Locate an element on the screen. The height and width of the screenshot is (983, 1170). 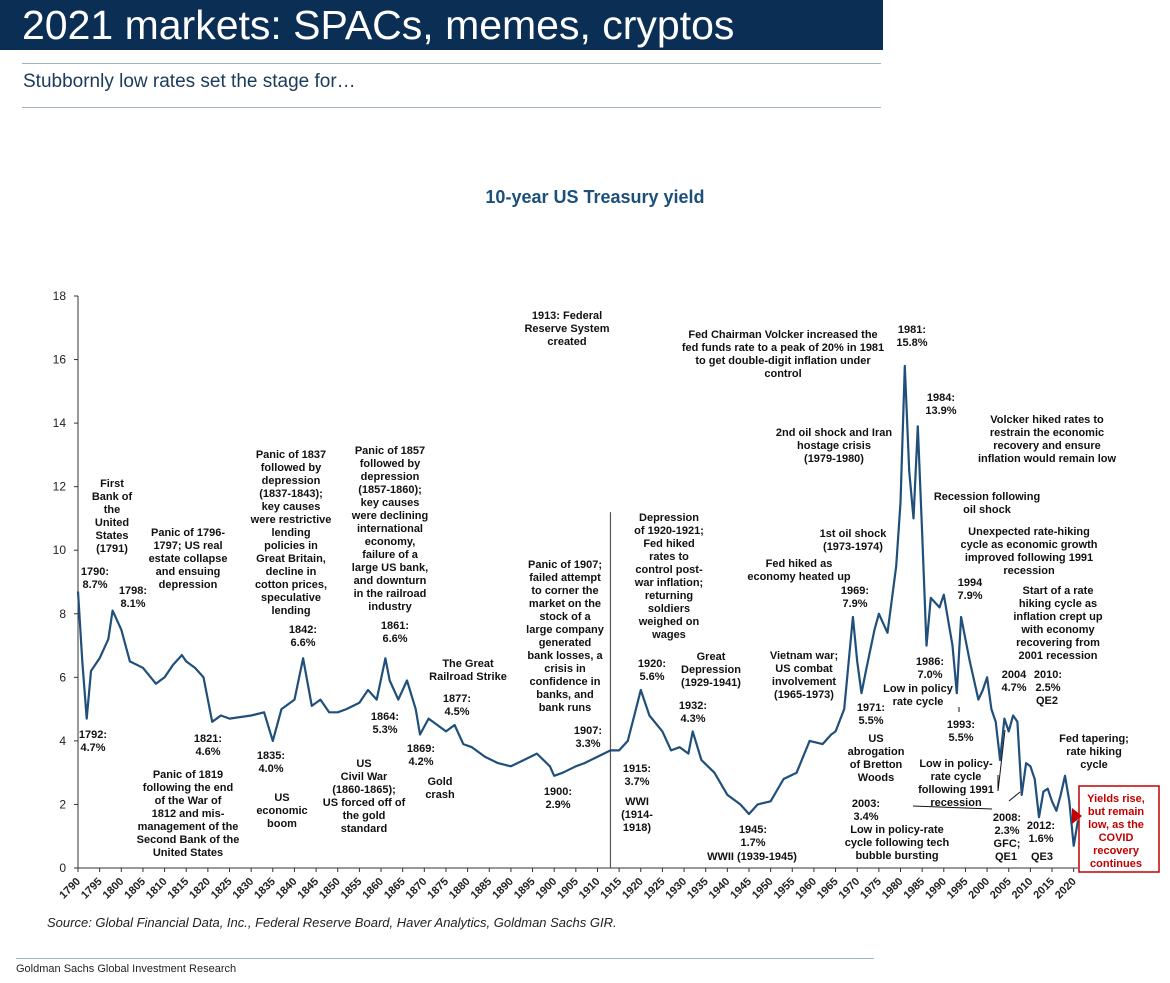
x-tick-label: 1995 is located at coordinates (958, 889).